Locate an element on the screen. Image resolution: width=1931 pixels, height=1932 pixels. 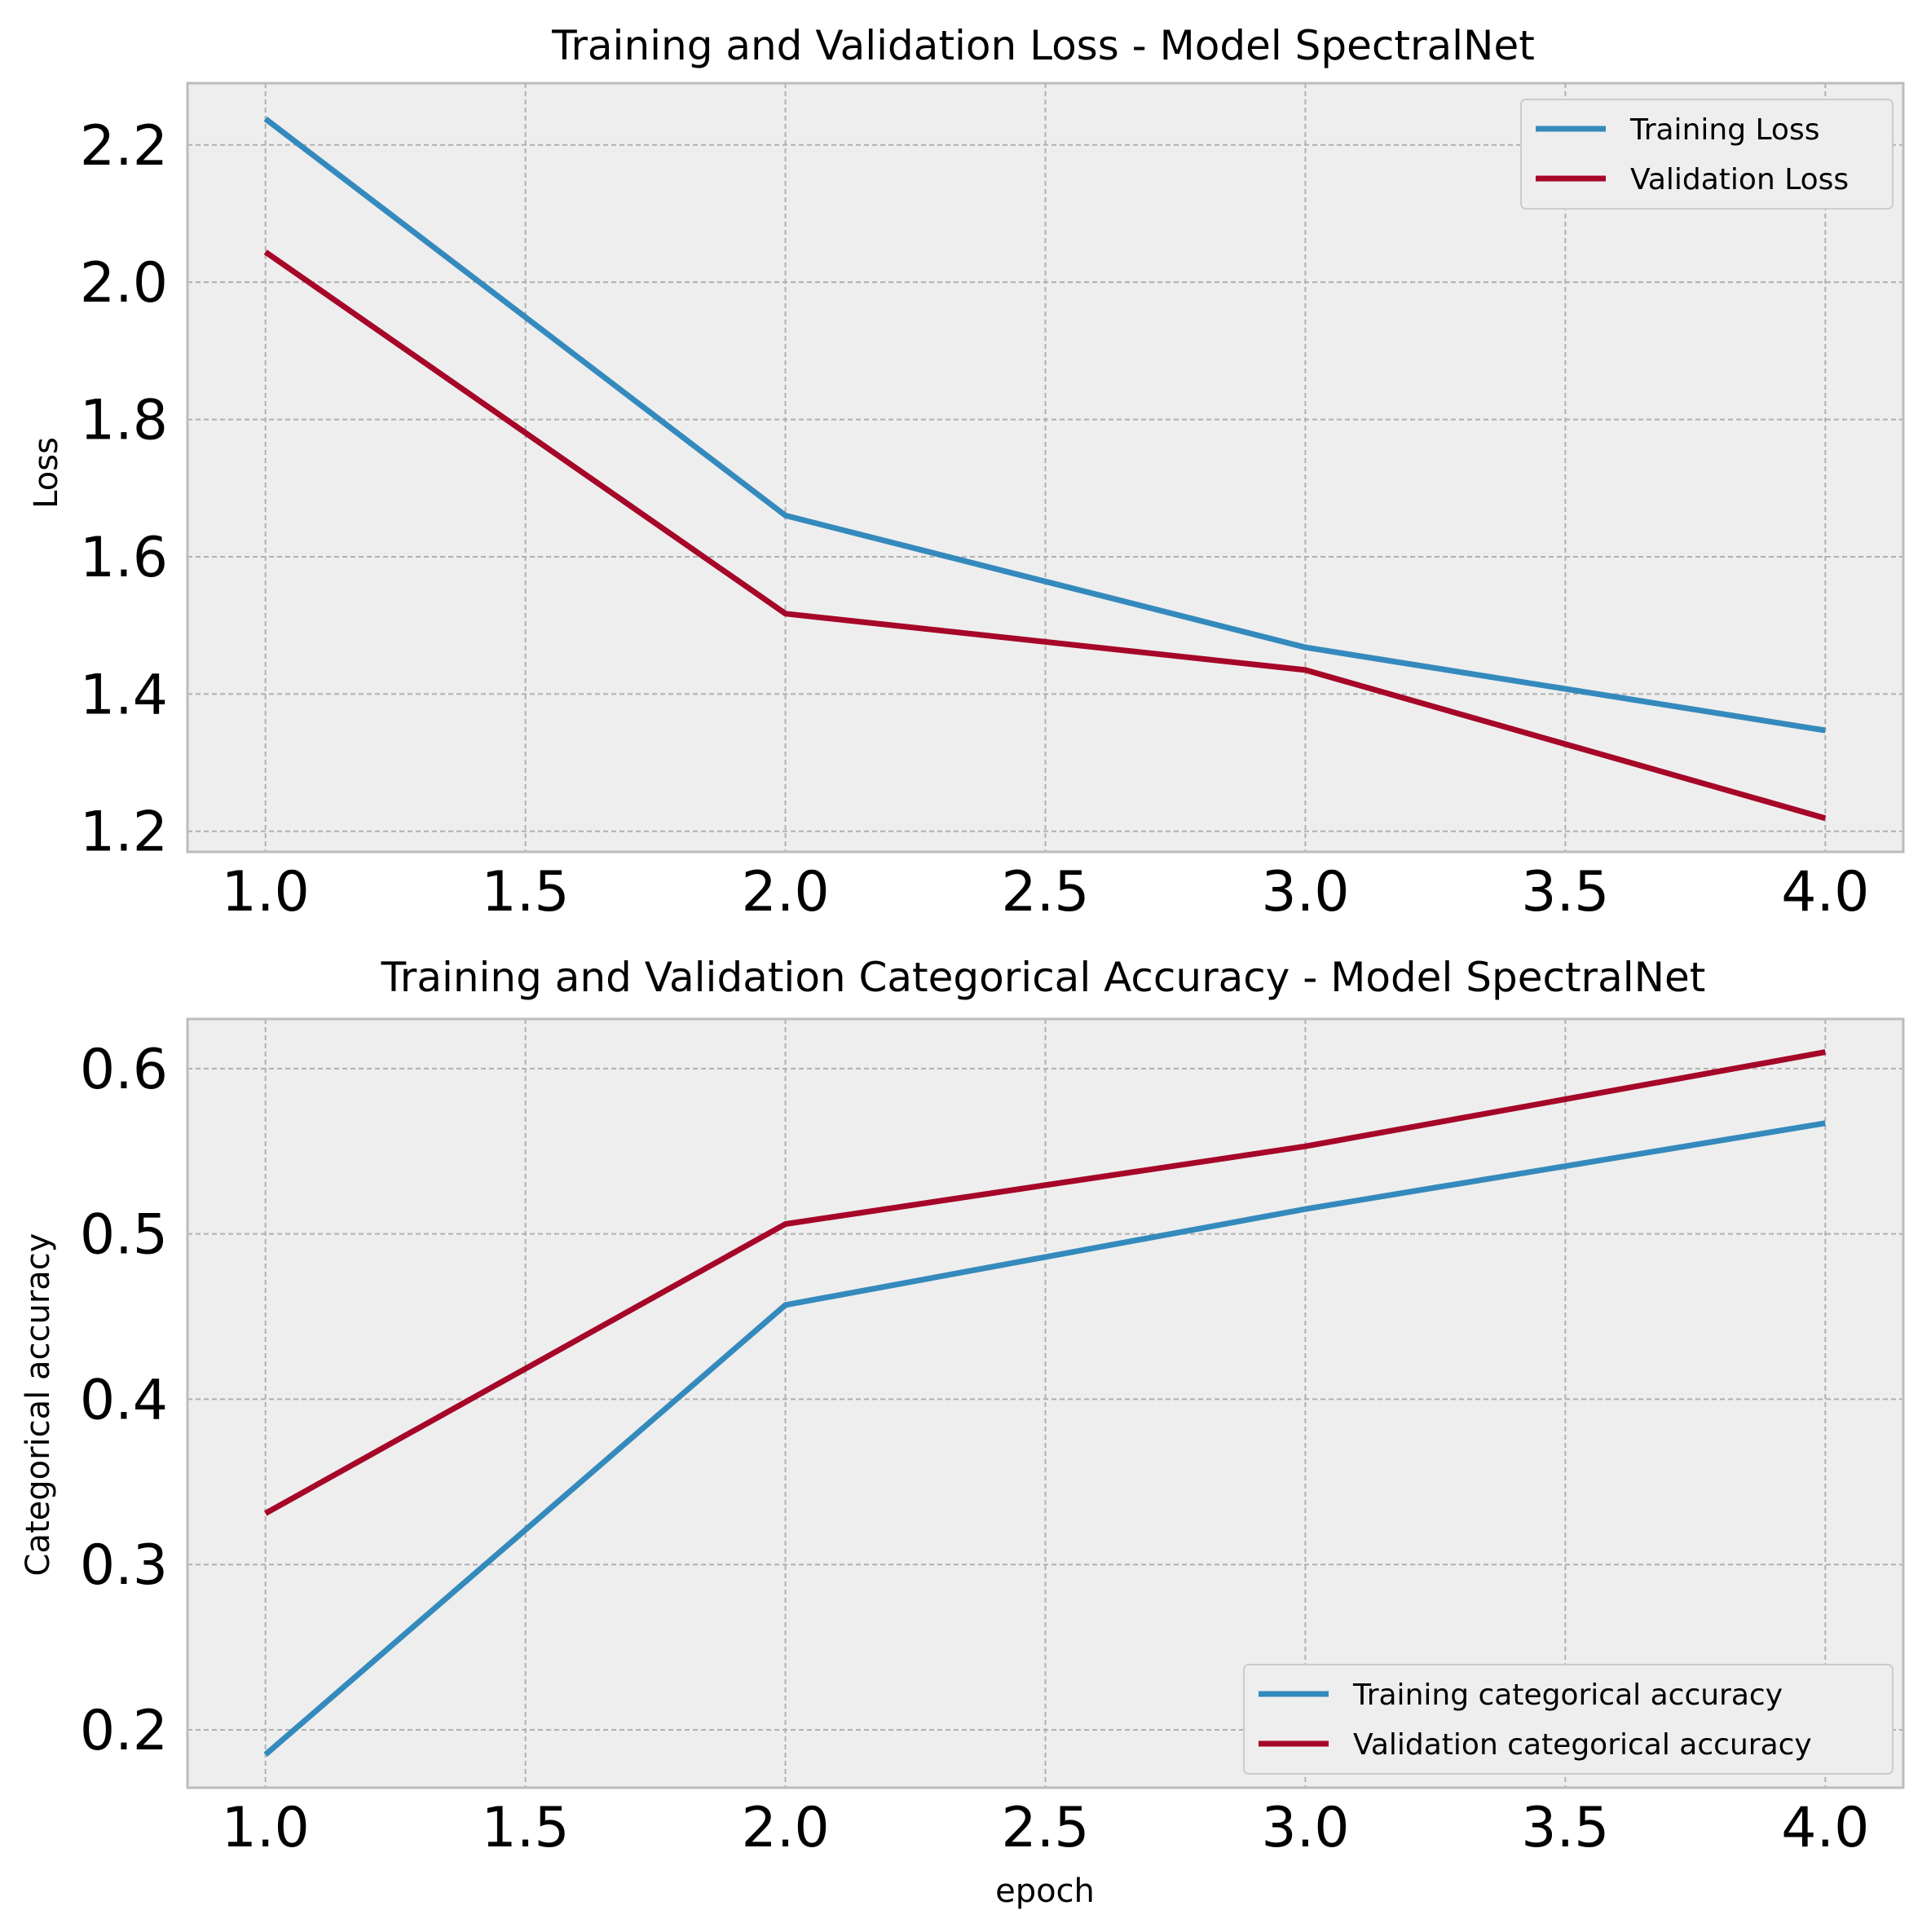
accuracy-x-tick-label: 3.5 is located at coordinates (1565, 1828).